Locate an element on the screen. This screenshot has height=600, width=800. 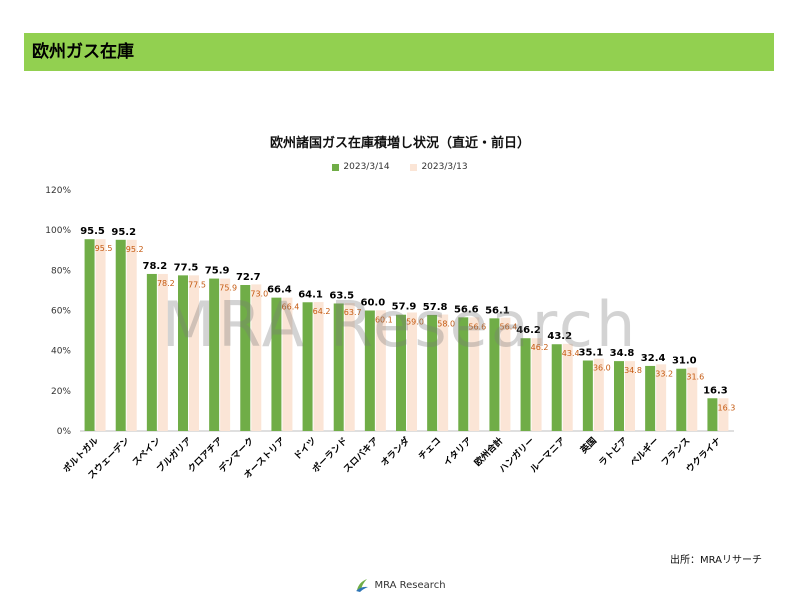
data-label-previous: 95.5 is located at coordinates (104, 248).